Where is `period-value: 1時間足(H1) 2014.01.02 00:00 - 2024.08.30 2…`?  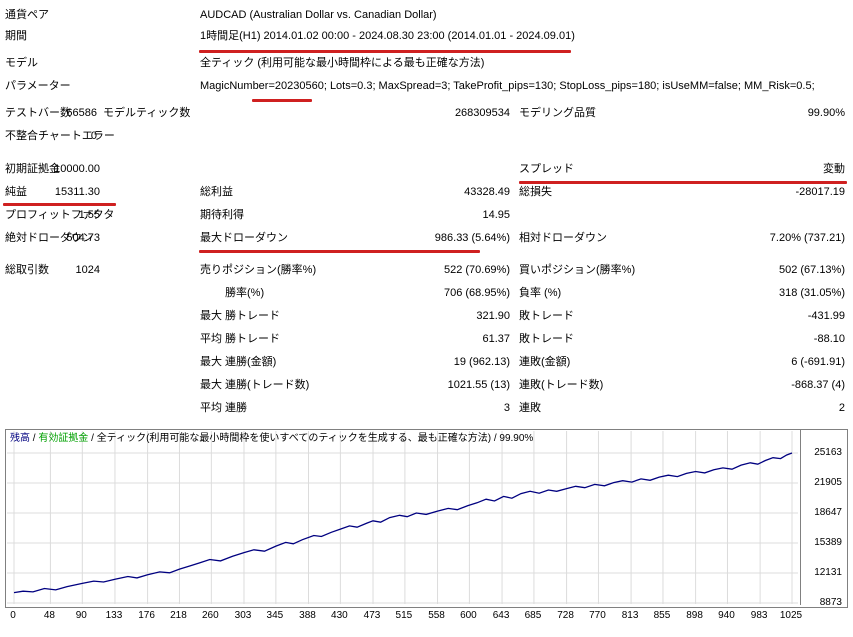
period-value: 1時間足(H1) 2014.01.02 00:00 - 2024.08.30 2… is located at coordinates (387, 36).